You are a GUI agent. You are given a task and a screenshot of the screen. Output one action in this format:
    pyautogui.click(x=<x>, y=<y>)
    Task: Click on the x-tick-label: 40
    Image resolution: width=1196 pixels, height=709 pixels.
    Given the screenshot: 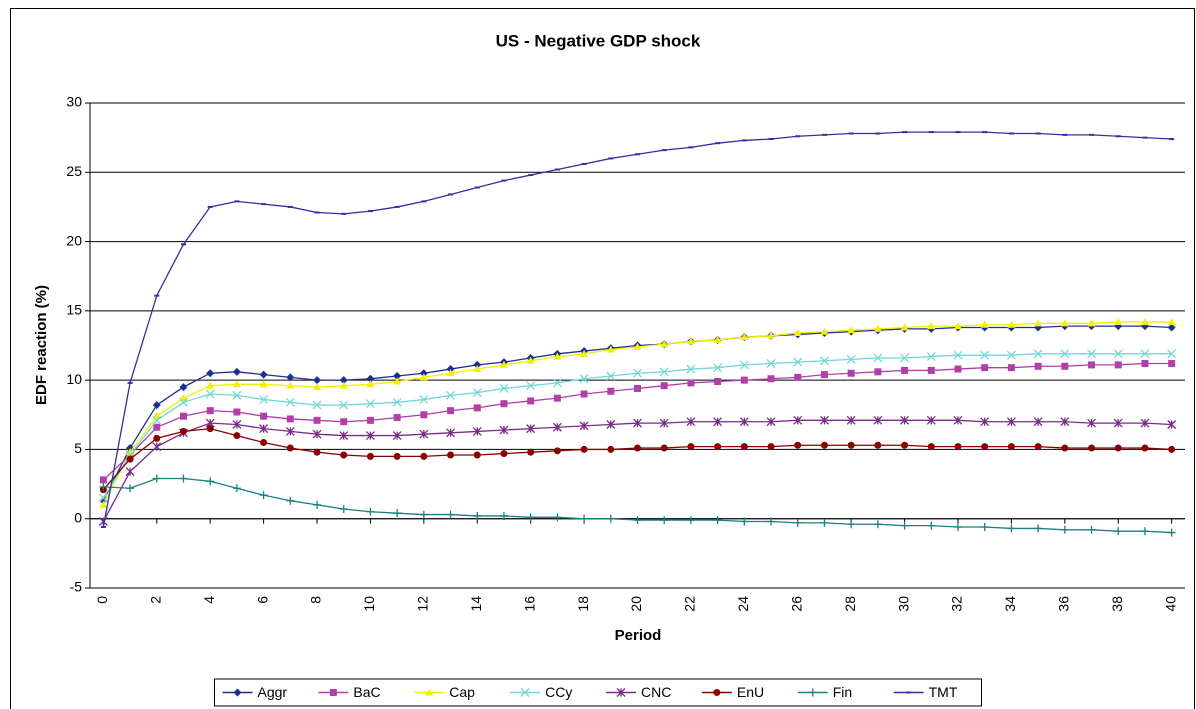 What is the action you would take?
    pyautogui.click(x=1170, y=604)
    